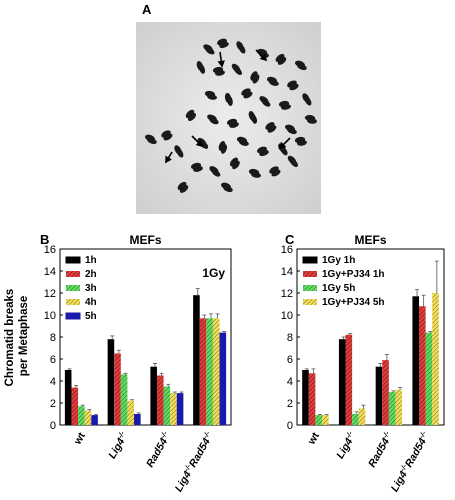 The image size is (455, 500). What do you see at coordinates (213, 273) in the screenshot?
I see `chart-annotation: 1Gy` at bounding box center [213, 273].